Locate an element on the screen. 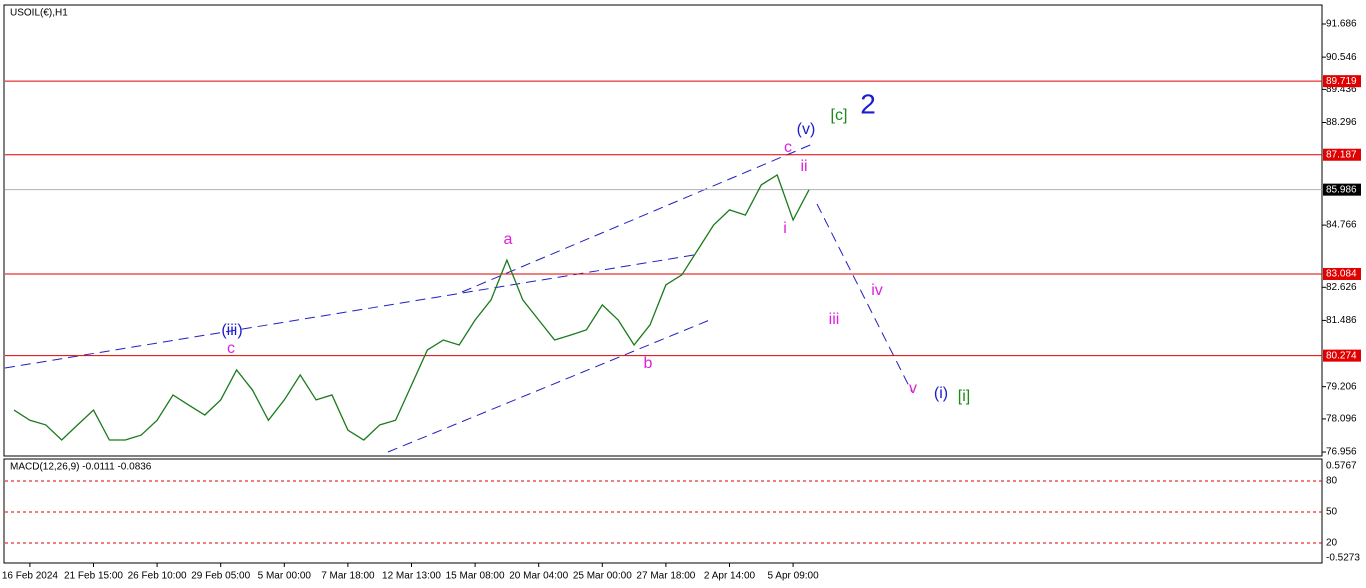  indicator-scale-label: 20 is located at coordinates (1332, 543).